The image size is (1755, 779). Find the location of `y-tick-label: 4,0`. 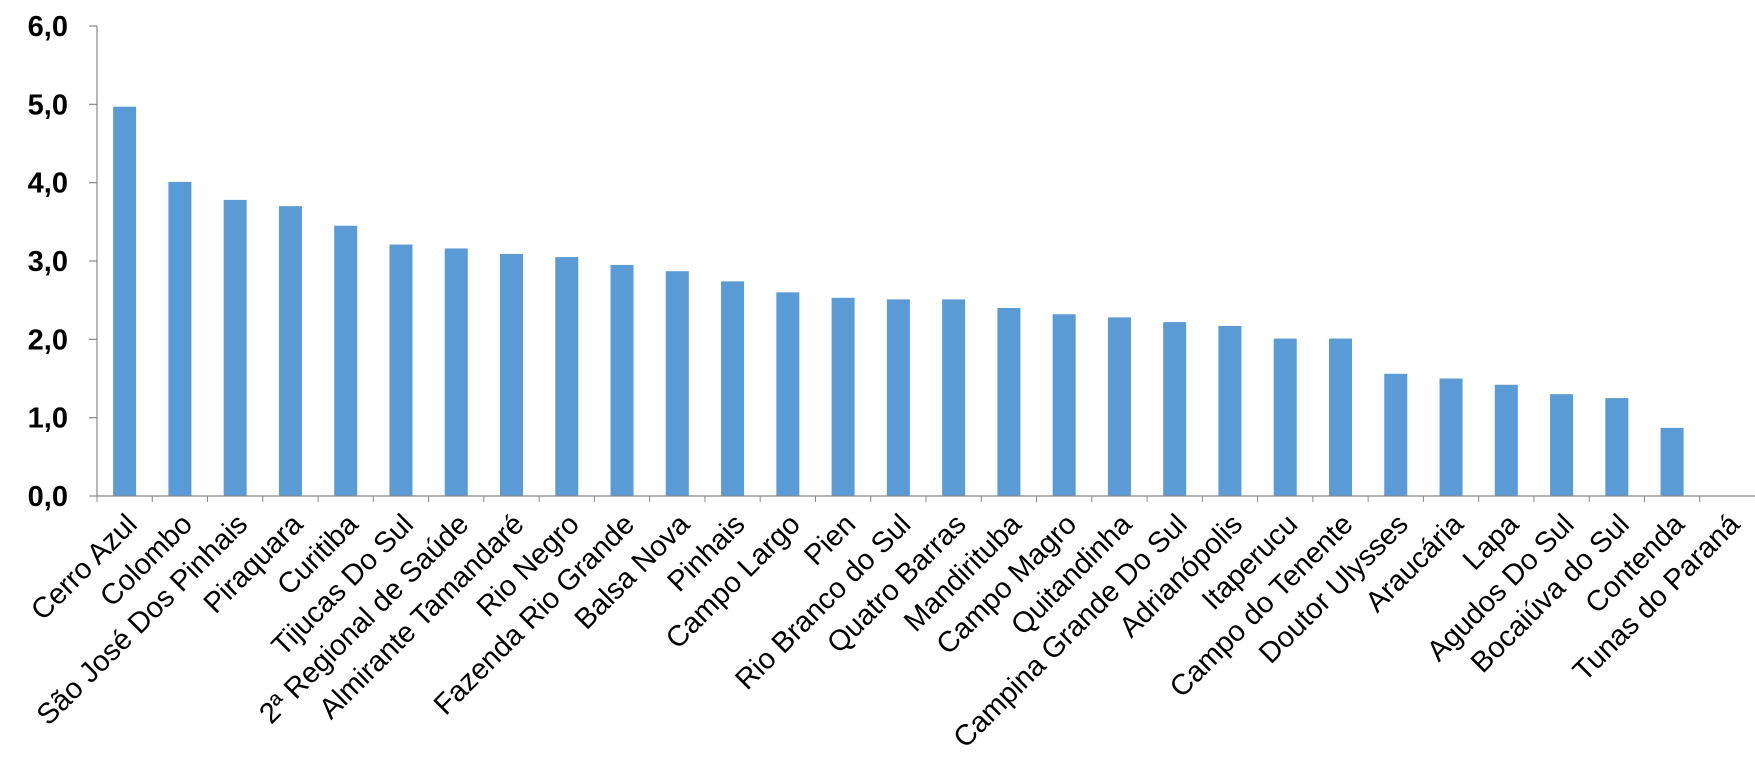

y-tick-label: 4,0 is located at coordinates (48, 184).